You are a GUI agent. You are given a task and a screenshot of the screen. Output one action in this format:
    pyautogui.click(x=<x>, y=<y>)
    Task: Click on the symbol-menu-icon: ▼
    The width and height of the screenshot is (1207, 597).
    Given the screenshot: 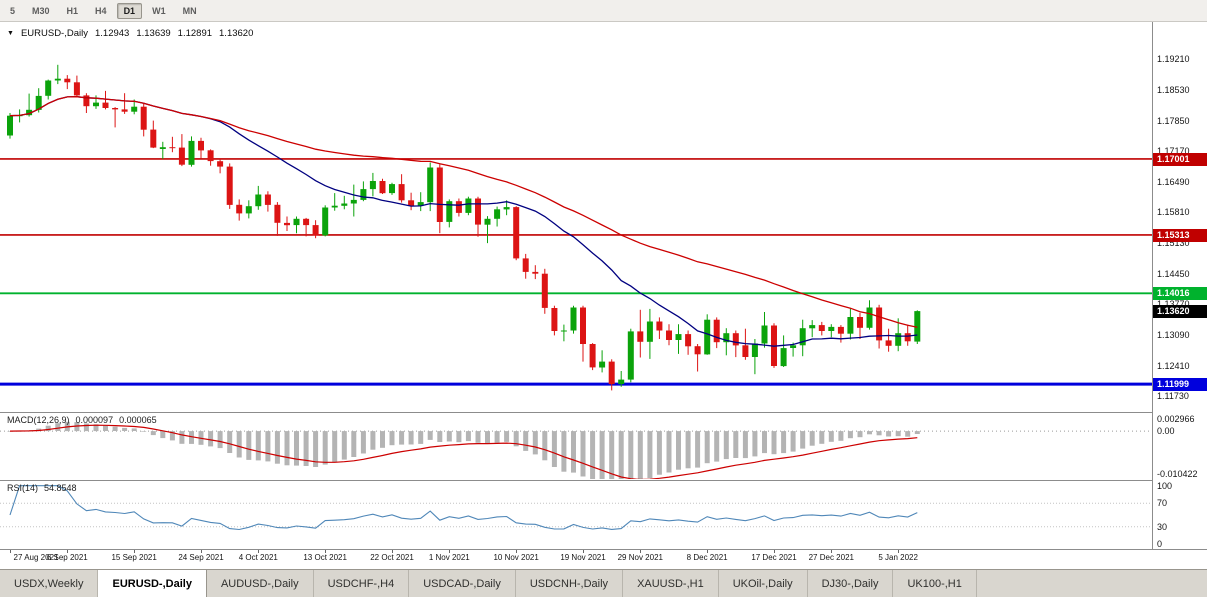 What is the action you would take?
    pyautogui.click(x=10, y=33)
    